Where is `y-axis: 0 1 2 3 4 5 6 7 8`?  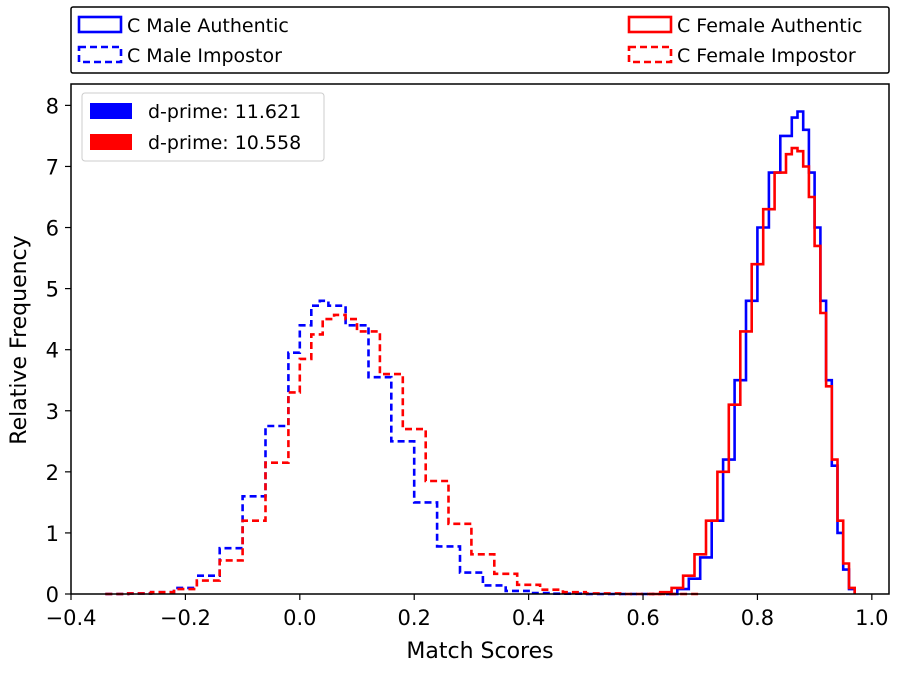
y-axis: 0 1 2 3 4 5 6 7 8 is located at coordinates (58, 350).